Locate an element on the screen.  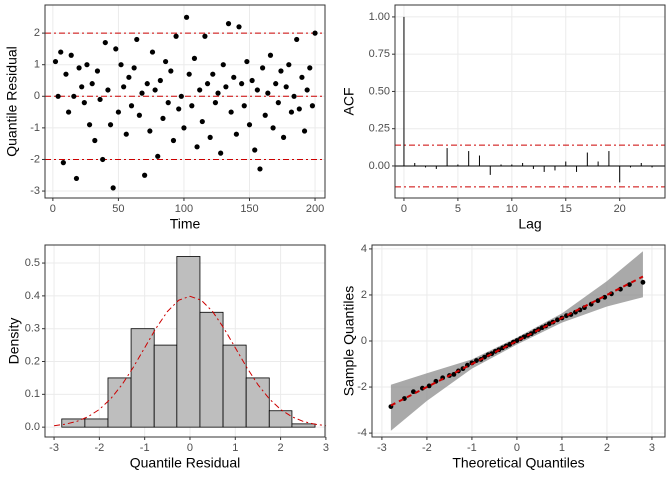
x-tick-label: 20 is located at coordinates (620, 209).